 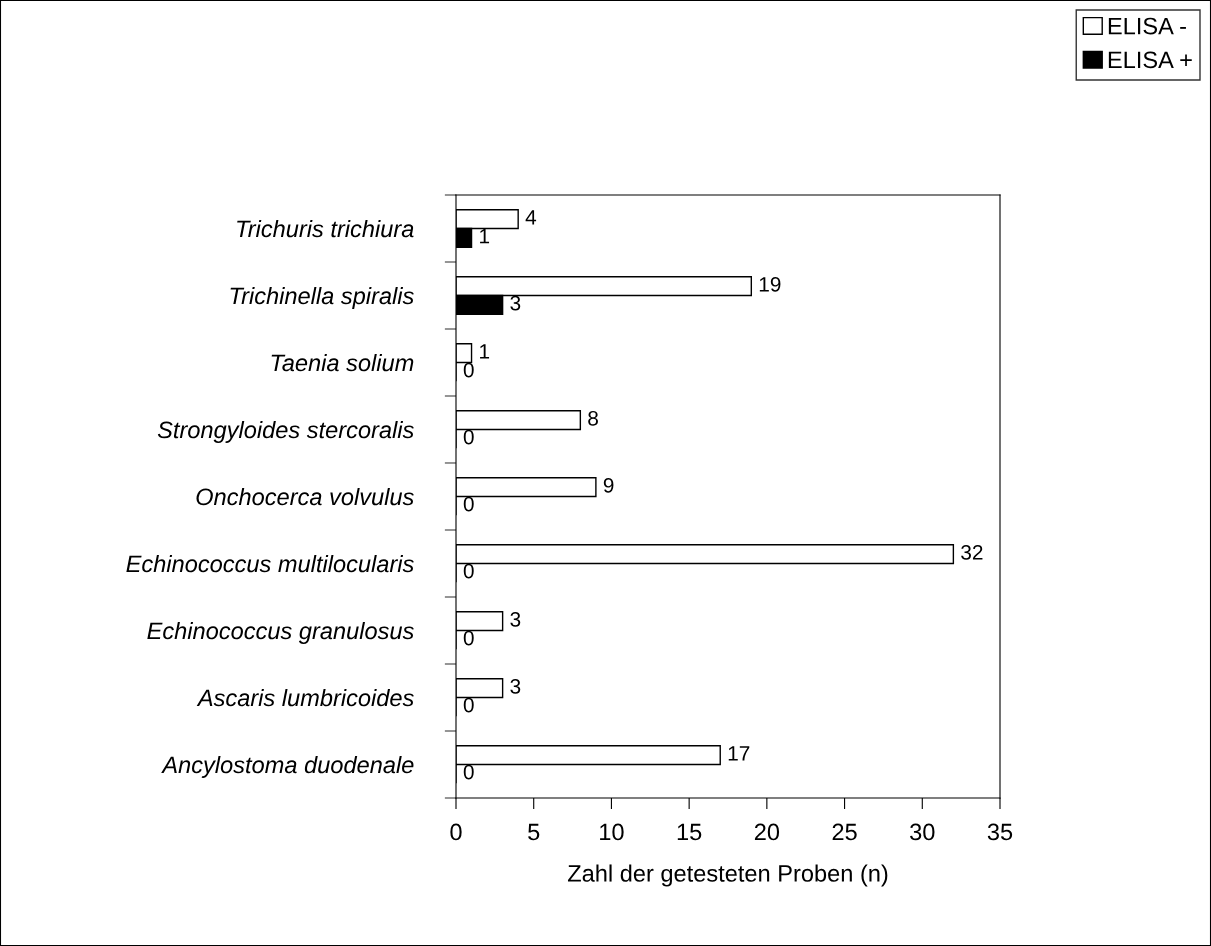 What do you see at coordinates (727, 875) in the screenshot?
I see `x-axis-title: Zahl der getesteten Proben (n)` at bounding box center [727, 875].